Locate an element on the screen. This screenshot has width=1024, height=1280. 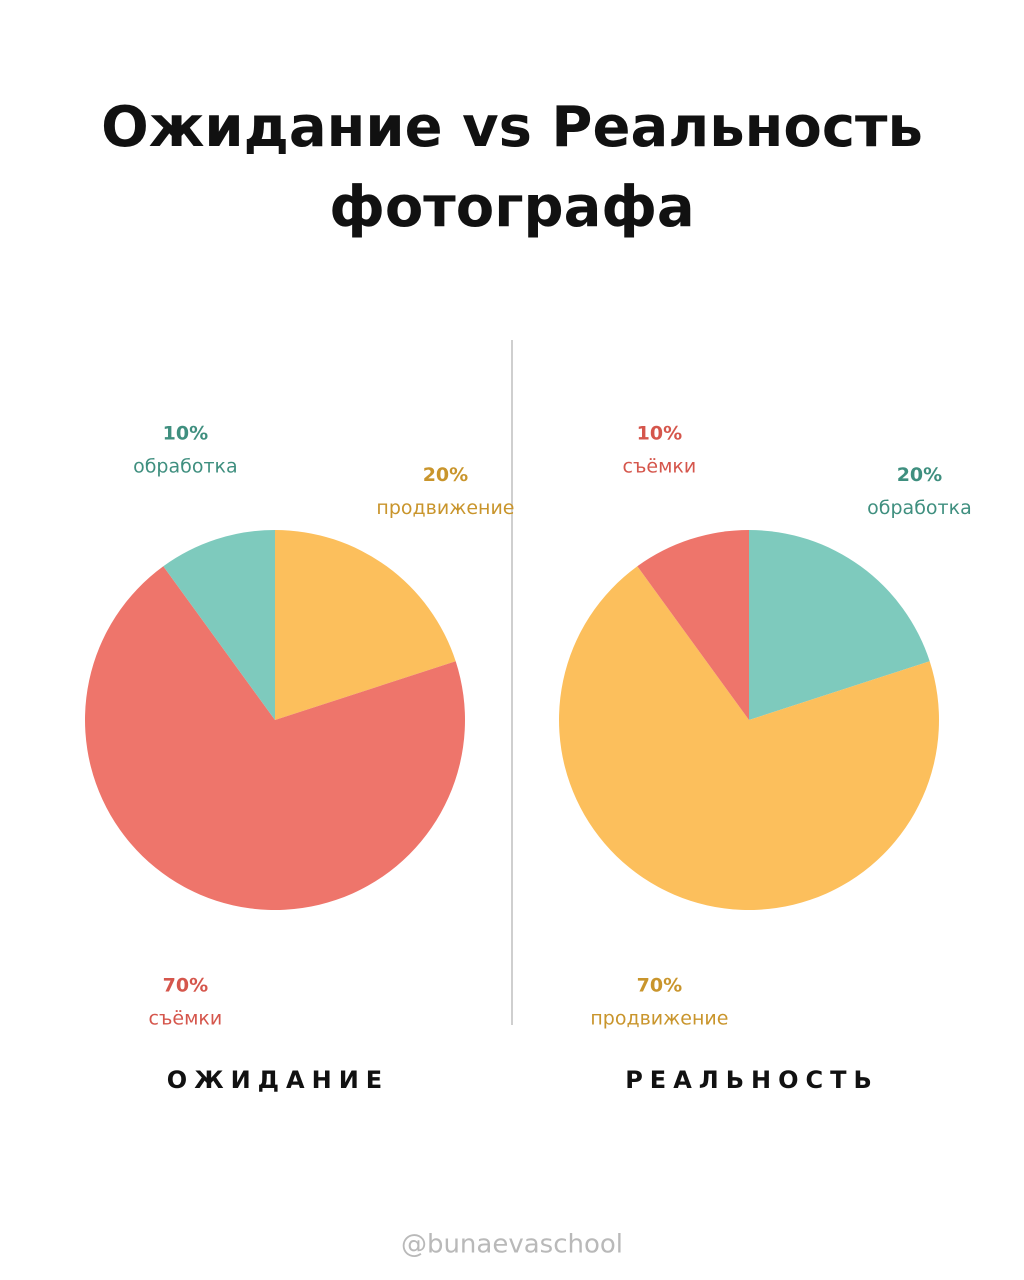
handle: @bunaevaschool is located at coordinates (512, 1245).